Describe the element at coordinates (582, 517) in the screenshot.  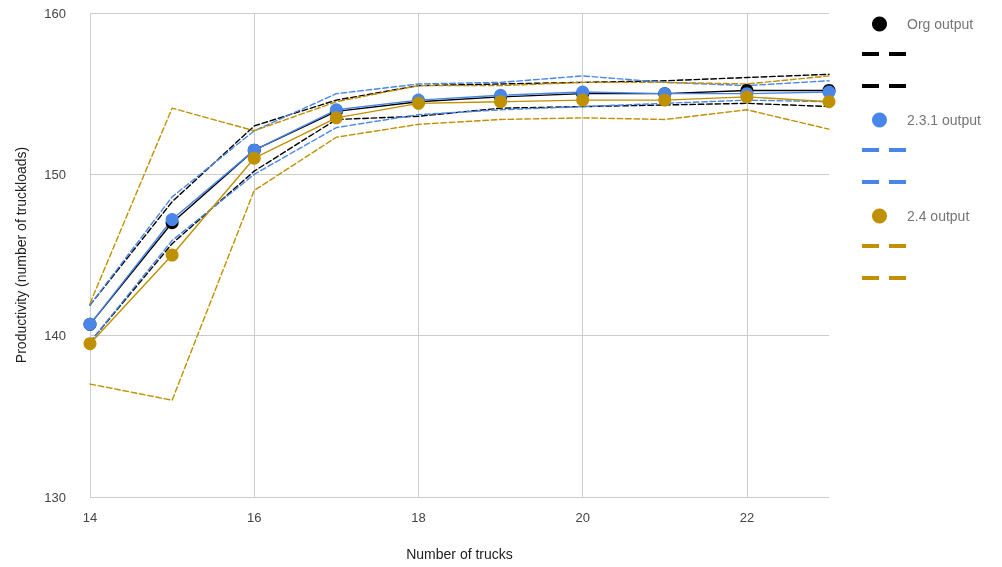
I see `x-tick-label: 20` at that location.